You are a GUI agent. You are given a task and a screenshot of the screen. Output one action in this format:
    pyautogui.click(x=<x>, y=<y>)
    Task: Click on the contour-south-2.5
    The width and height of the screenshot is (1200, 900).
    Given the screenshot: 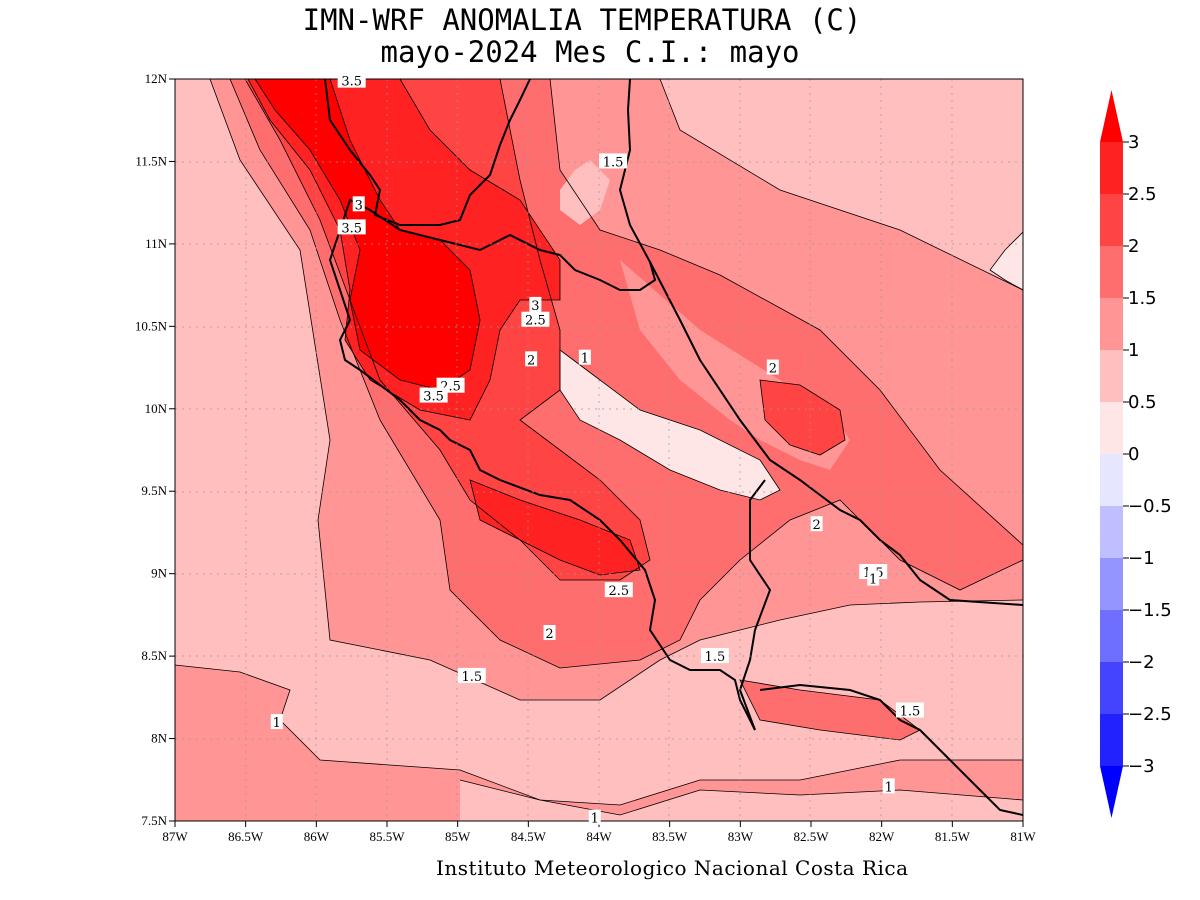 What is the action you would take?
    pyautogui.click(x=555, y=527)
    